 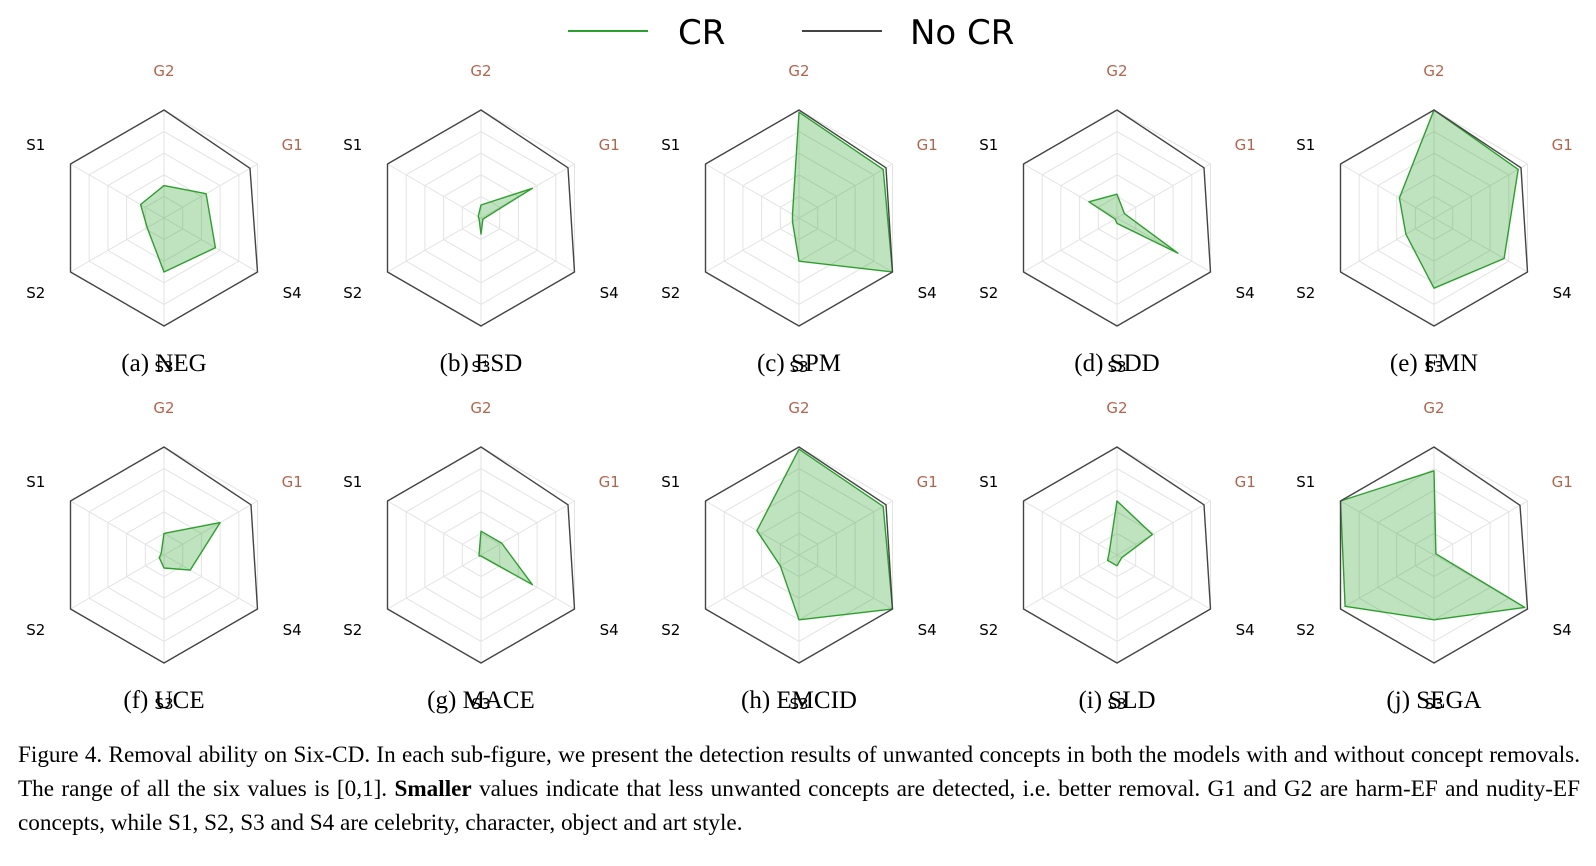 I want to click on subplot-title: (d) SDD, so click(x=1116, y=363).